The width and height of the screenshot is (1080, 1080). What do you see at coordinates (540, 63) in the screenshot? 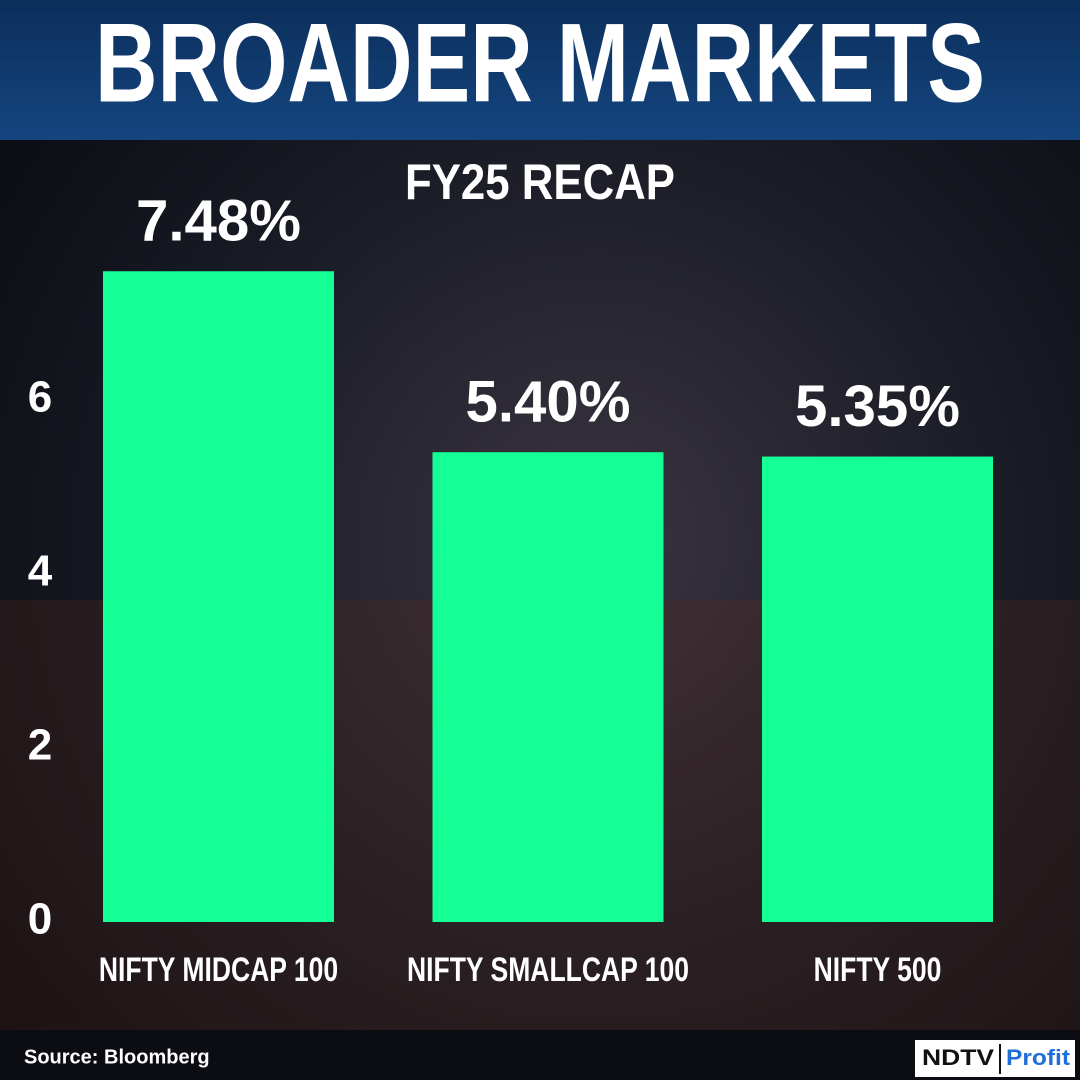
I see `chart-title: BROADER MARKETS` at bounding box center [540, 63].